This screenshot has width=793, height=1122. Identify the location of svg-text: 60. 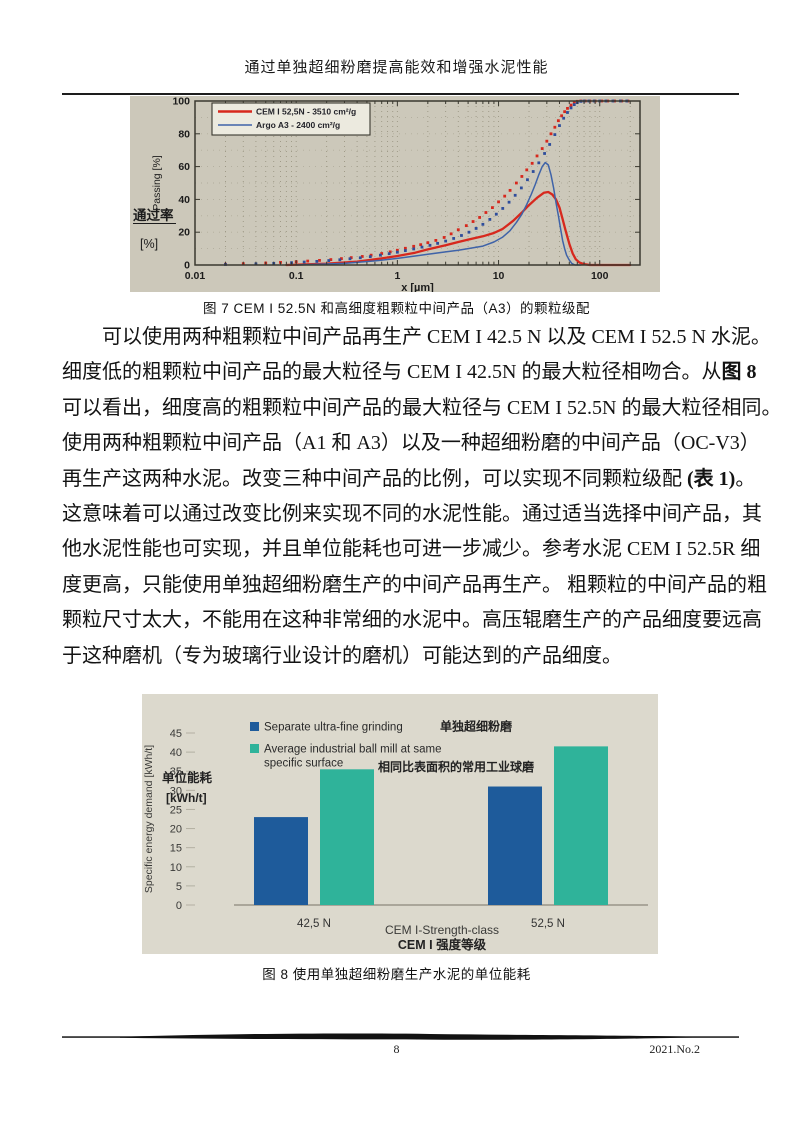
(184, 167).